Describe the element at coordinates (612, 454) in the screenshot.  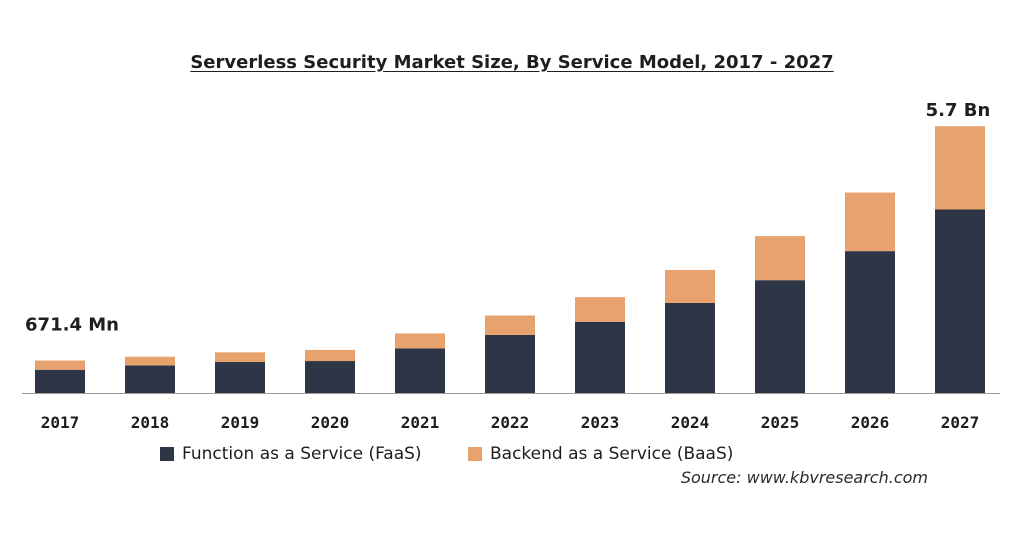
I see `legend-label-baas: Backend as a Service (BaaS)` at that location.